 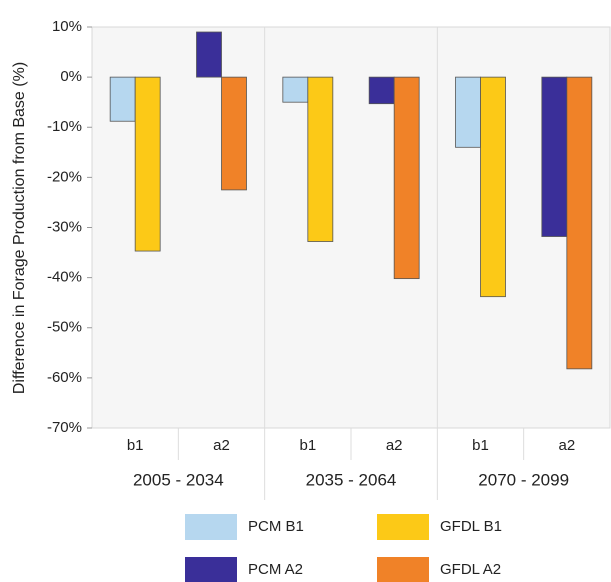 What do you see at coordinates (275, 569) in the screenshot?
I see `legend-label: PCM A2` at bounding box center [275, 569].